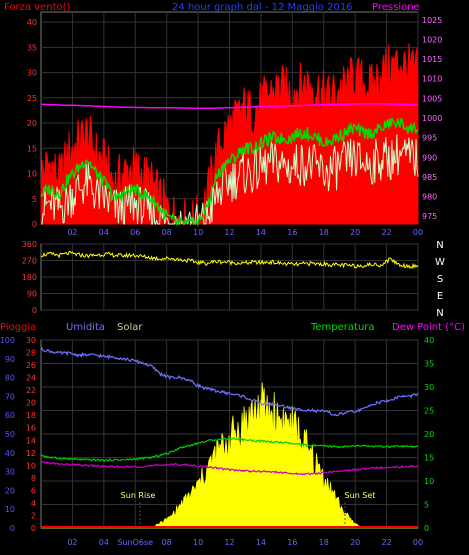 The width and height of the screenshot is (469, 555). Describe the element at coordinates (10, 396) in the screenshot. I see `rain-tick-label: 70` at that location.